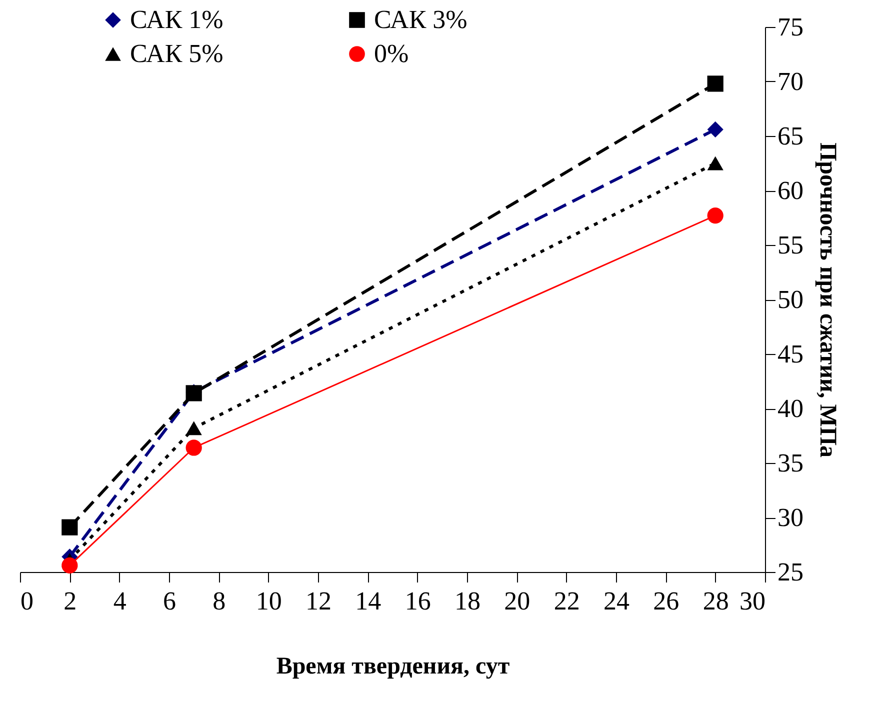 The image size is (876, 702). Describe the element at coordinates (269, 601) in the screenshot. I see `x-tick-label: 10` at that location.